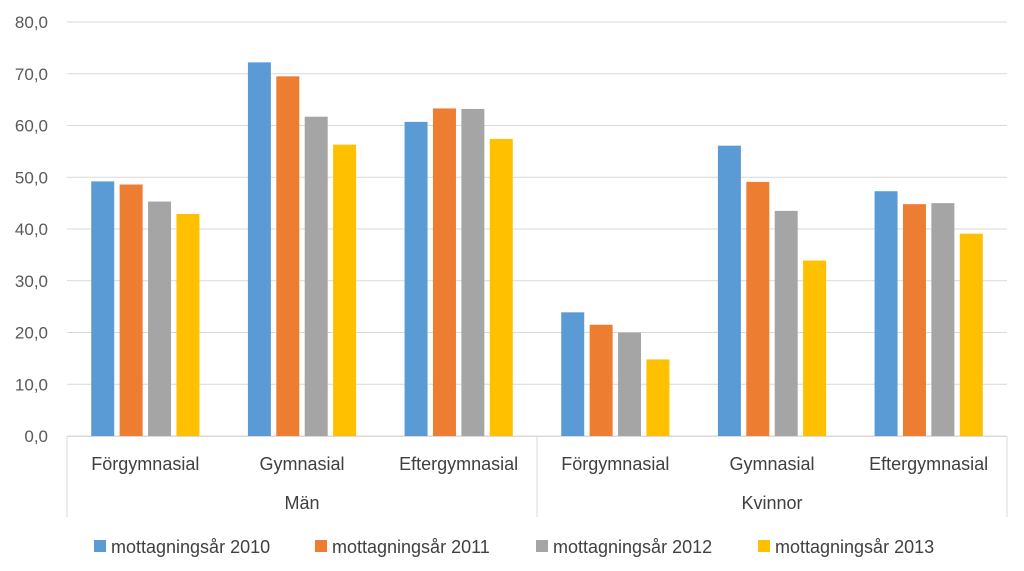 The width and height of the screenshot is (1024, 571). Describe the element at coordinates (31, 281) in the screenshot. I see `y-tick-label: 30,0` at that location.